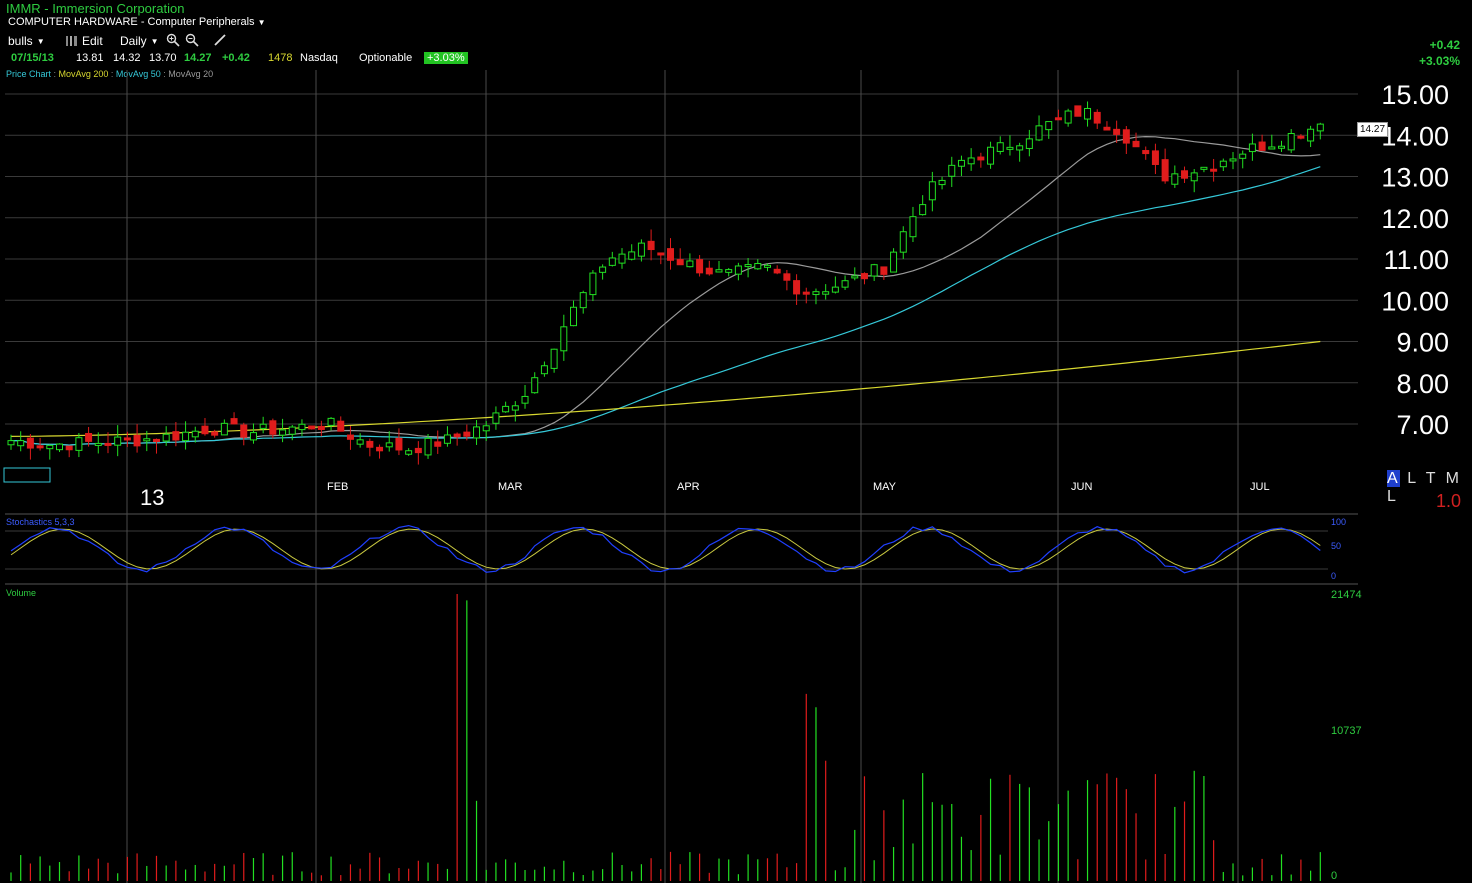 The image size is (1472, 883). What do you see at coordinates (261, 22) in the screenshot?
I see `chevron-down-icon: ▼` at bounding box center [261, 22].